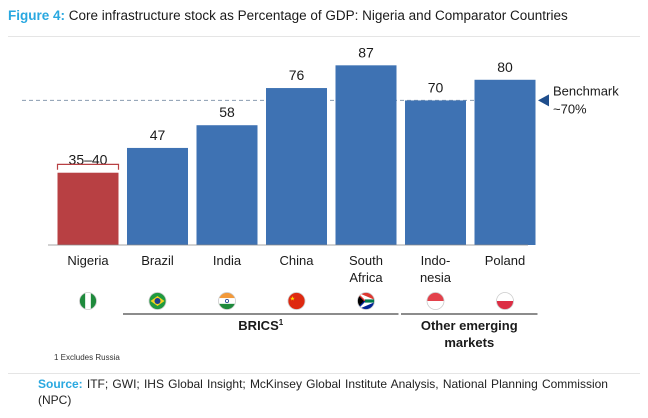  What do you see at coordinates (435, 172) in the screenshot?
I see `bar-indo-nesia` at bounding box center [435, 172].